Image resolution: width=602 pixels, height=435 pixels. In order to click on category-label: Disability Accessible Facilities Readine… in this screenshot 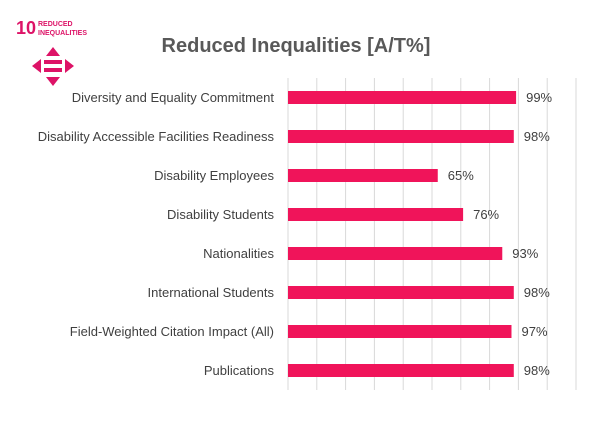, I will do `click(156, 136)`.